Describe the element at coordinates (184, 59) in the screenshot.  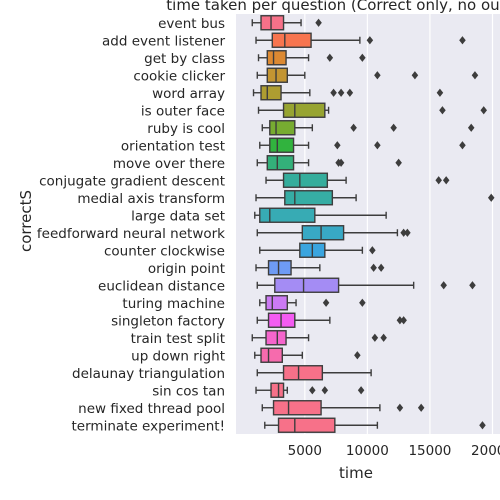
I see `y-tick-label: get by class` at that location.